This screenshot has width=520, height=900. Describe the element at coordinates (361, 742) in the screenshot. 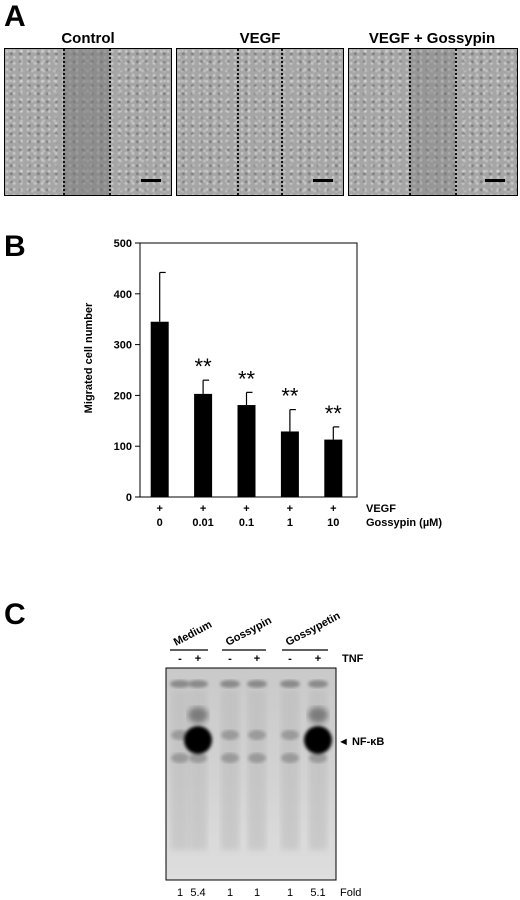

I see `nfkb-band-label: ◄ NF-κB` at that location.